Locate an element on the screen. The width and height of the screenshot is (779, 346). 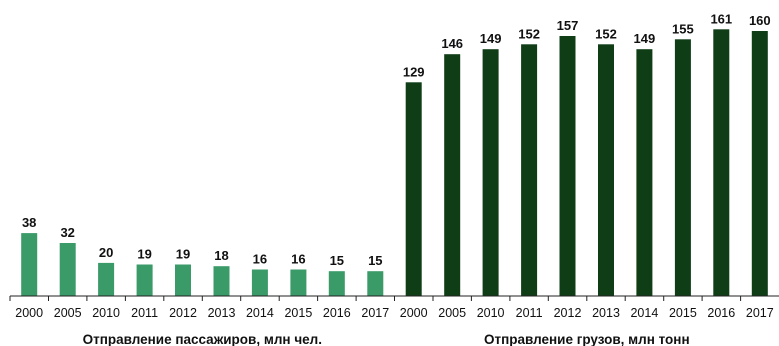
x-tick-cargo-2015: 2015 is located at coordinates (683, 313).